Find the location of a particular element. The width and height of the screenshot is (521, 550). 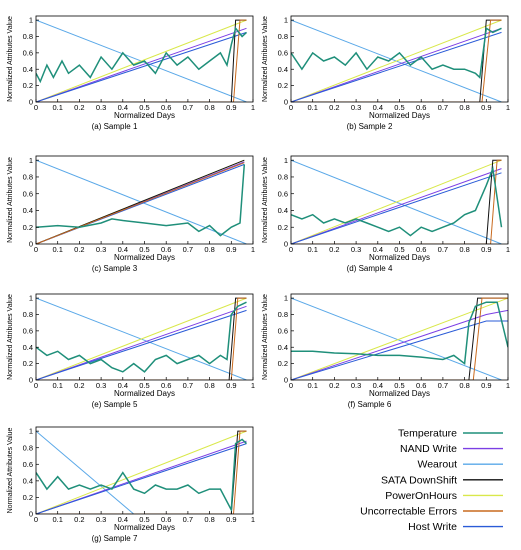

panel-caption: (e) Sample 5 is located at coordinates (115, 404).